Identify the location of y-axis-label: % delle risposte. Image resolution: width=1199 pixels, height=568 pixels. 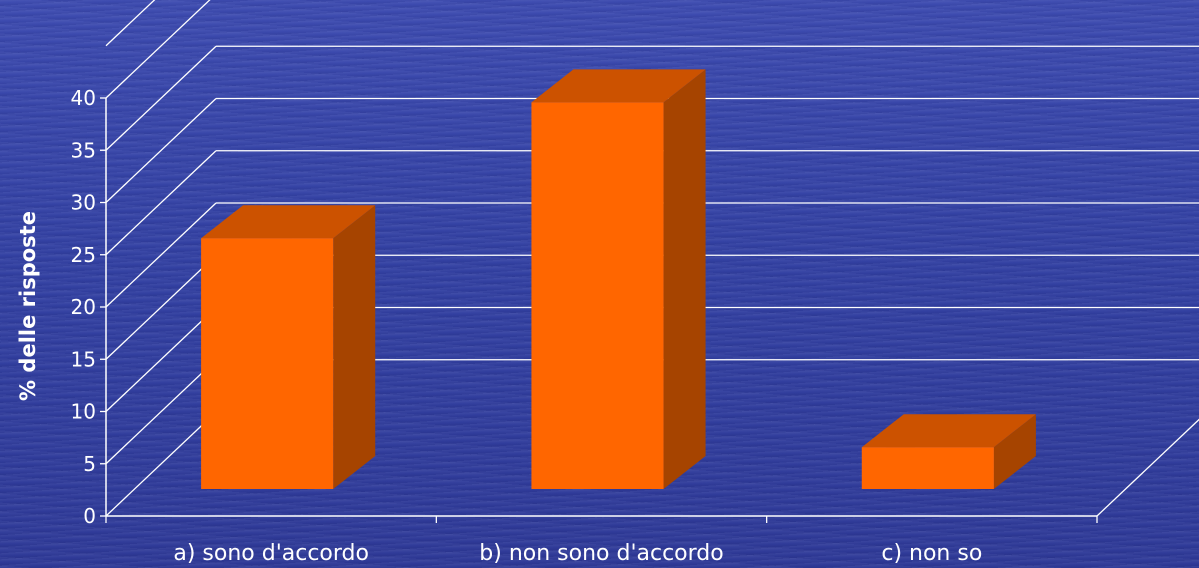
(28, 306).